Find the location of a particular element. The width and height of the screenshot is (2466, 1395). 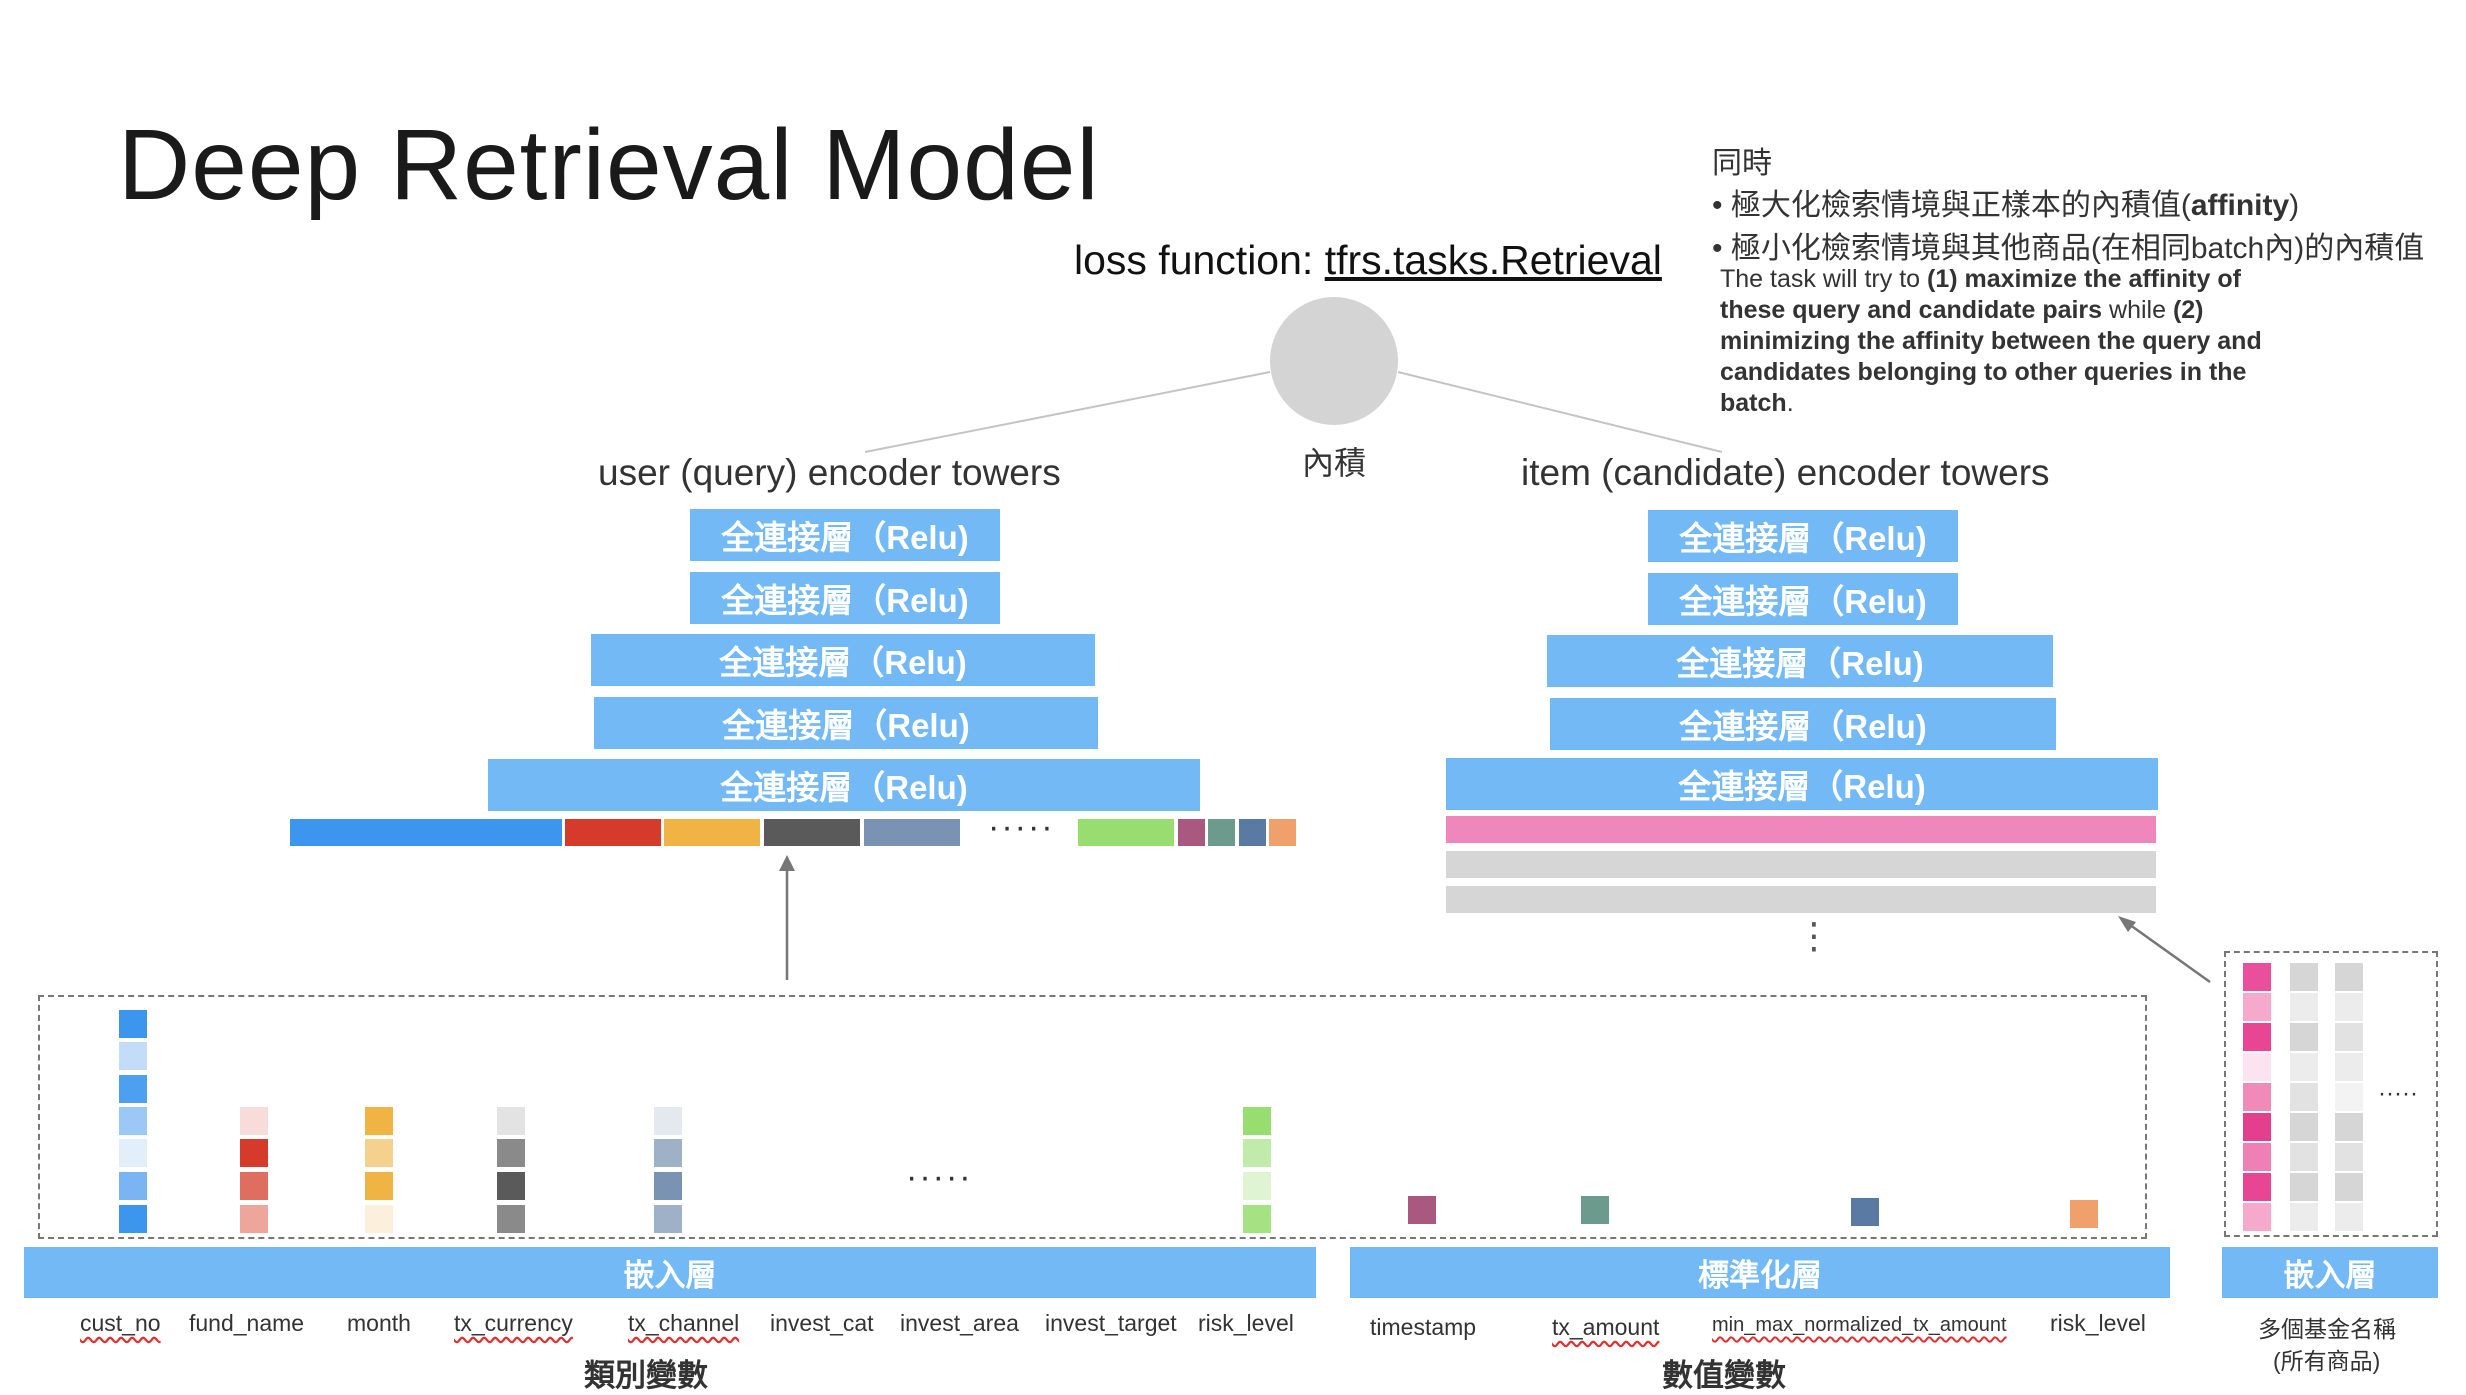

embedding-segment-normalized-amount is located at coordinates (1252, 832).